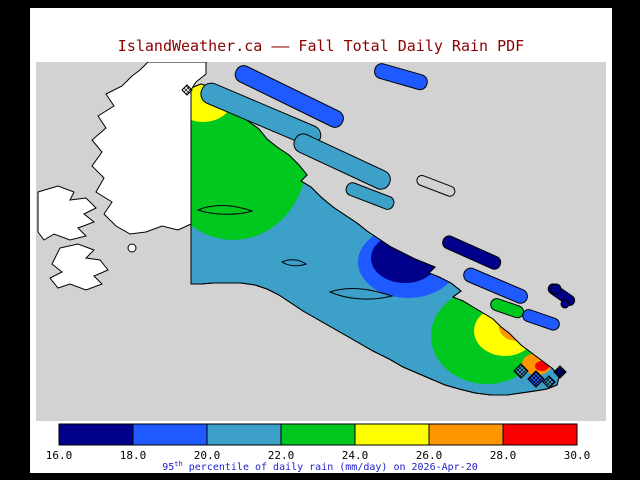 The image size is (640, 480). I want to click on caption-superscript: th, so click(178, 464).